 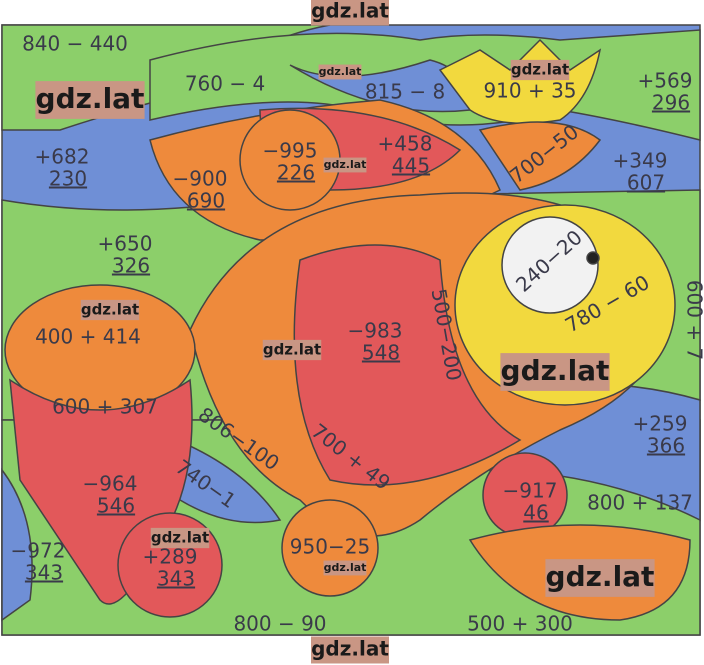 What do you see at coordinates (520, 624) in the screenshot?
I see `expression: 500 + 300` at bounding box center [520, 624].